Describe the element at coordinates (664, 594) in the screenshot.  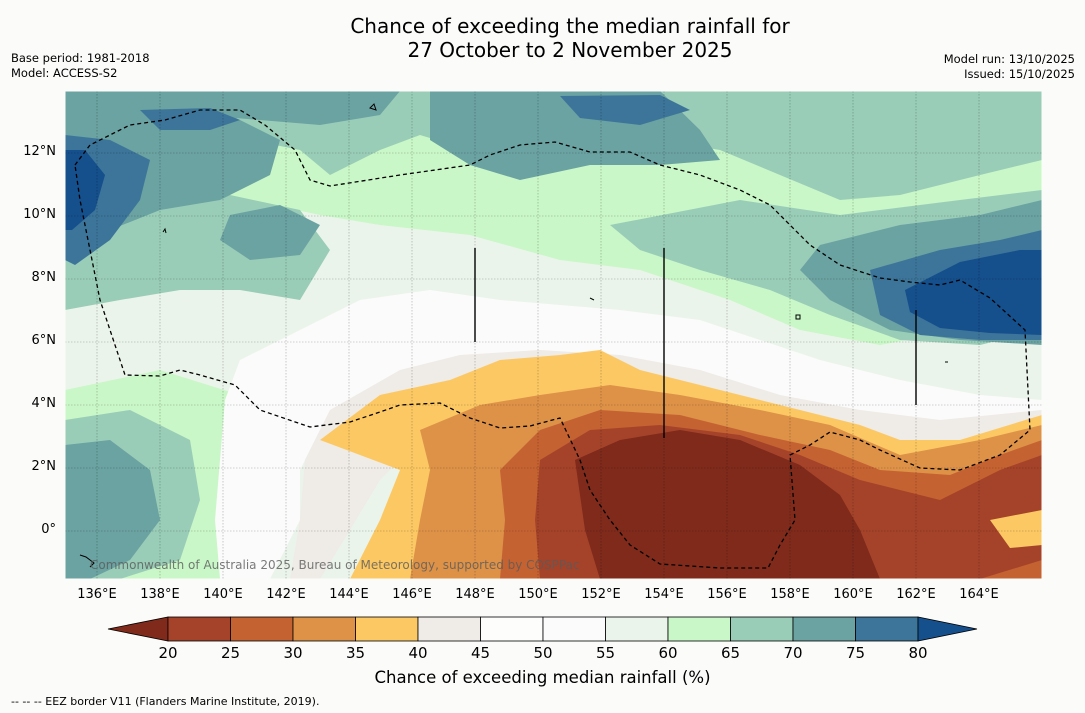
I see `lon-label: 154°E` at that location.